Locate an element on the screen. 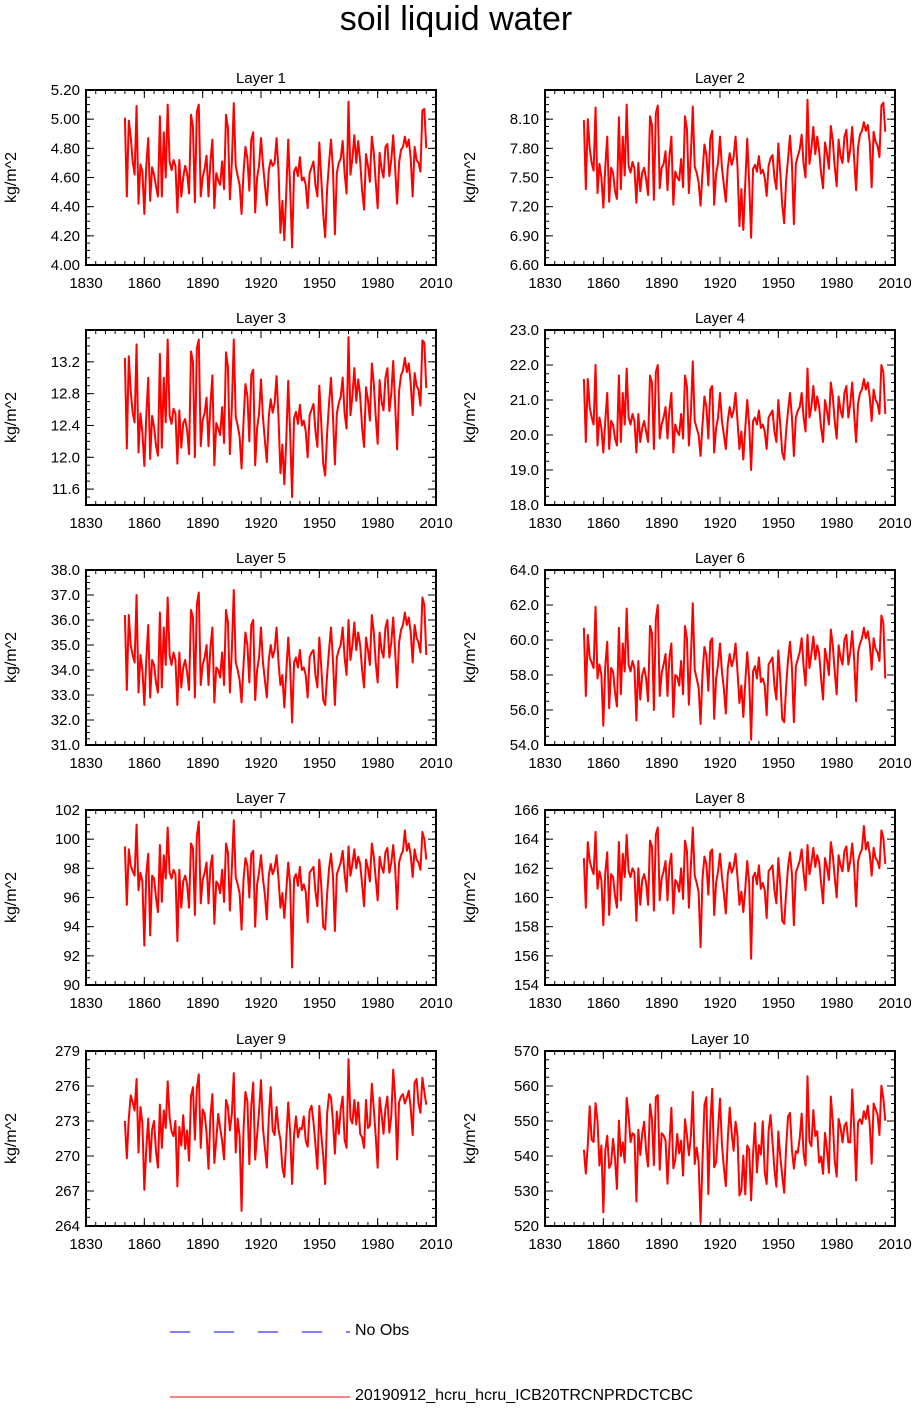 The image size is (912, 1409). panel-1-ytick-label: 5.00 is located at coordinates (65, 119).